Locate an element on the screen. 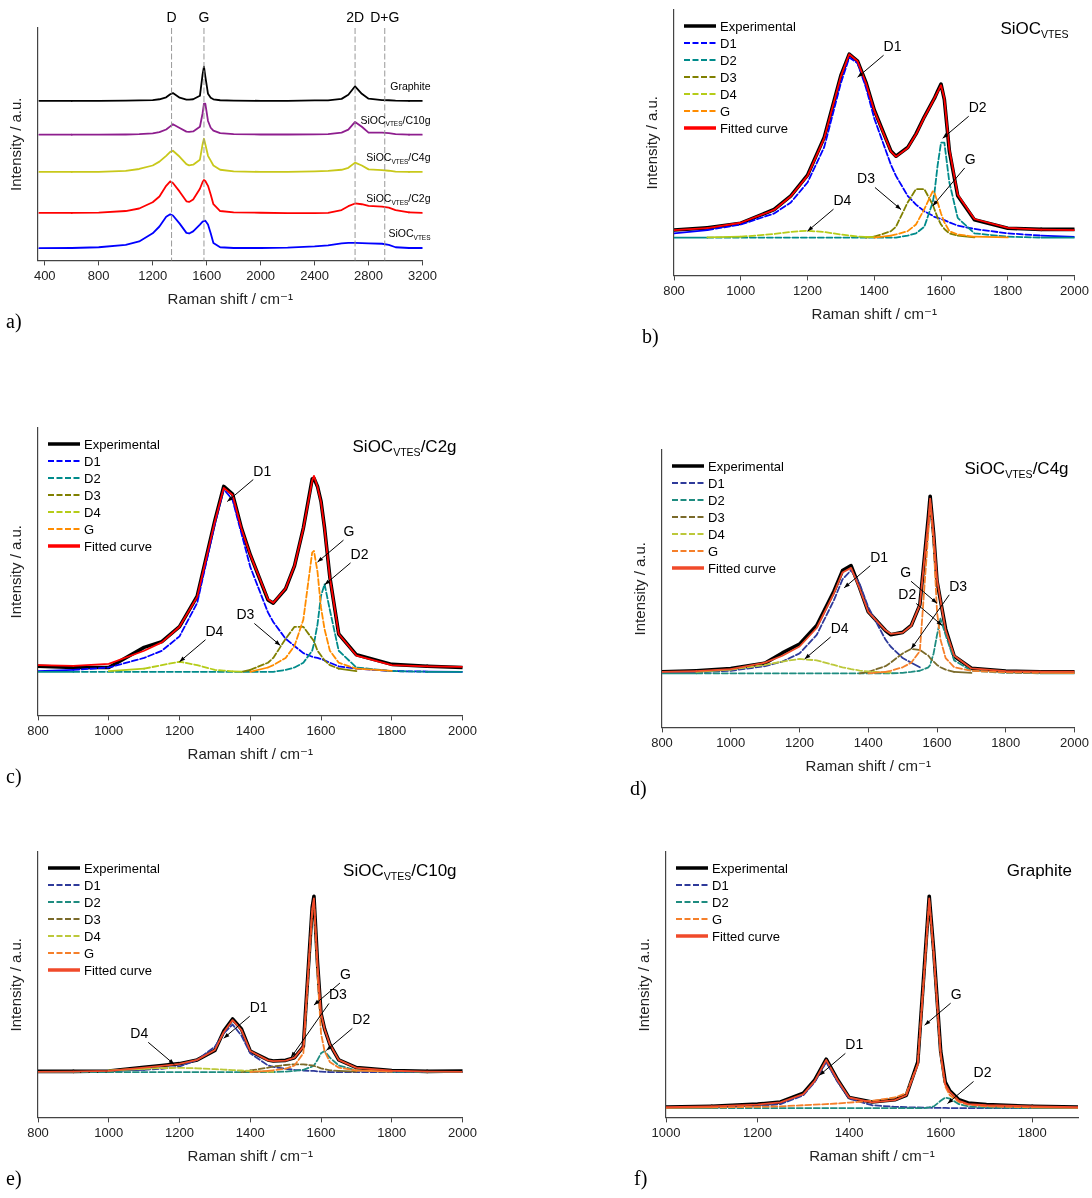  text: b) is located at coordinates (650, 336).